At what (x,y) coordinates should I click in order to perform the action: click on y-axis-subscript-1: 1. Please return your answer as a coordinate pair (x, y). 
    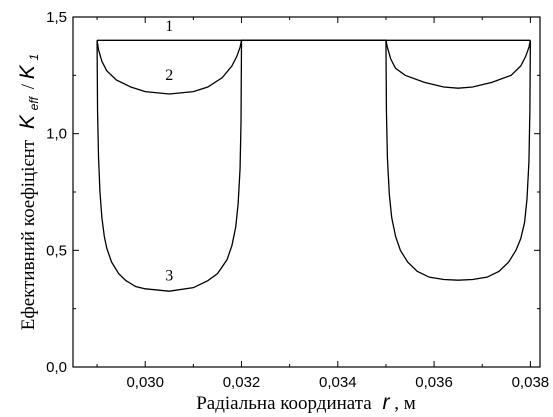
    Looking at the image, I should click on (34, 57).